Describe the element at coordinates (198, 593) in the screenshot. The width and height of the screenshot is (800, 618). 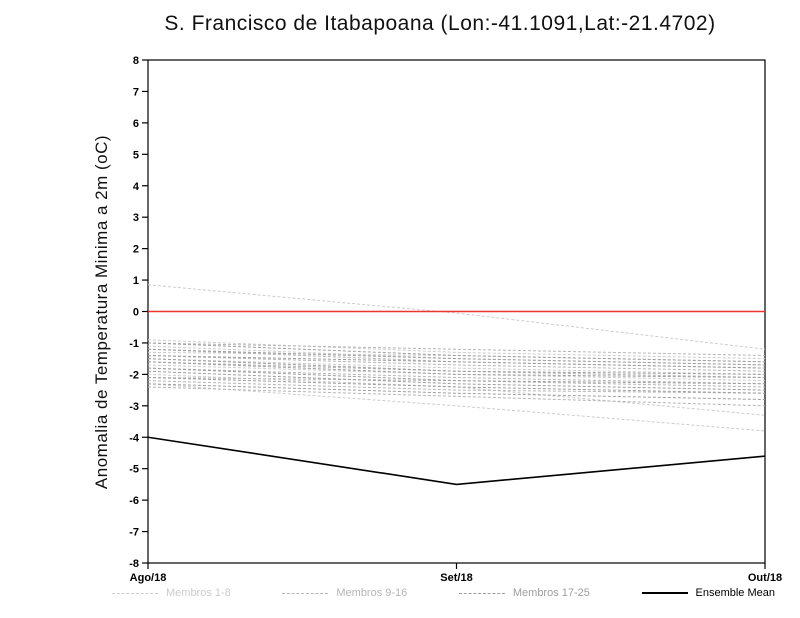
I see `legend-label: Membros 1-8` at that location.